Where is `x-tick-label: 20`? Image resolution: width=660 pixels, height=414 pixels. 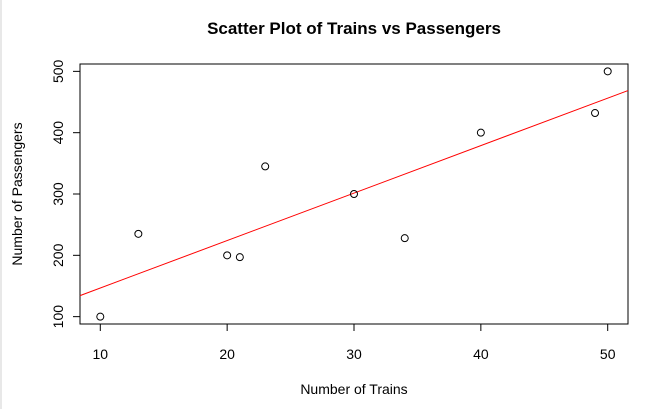
x-tick-label: 20 is located at coordinates (227, 354).